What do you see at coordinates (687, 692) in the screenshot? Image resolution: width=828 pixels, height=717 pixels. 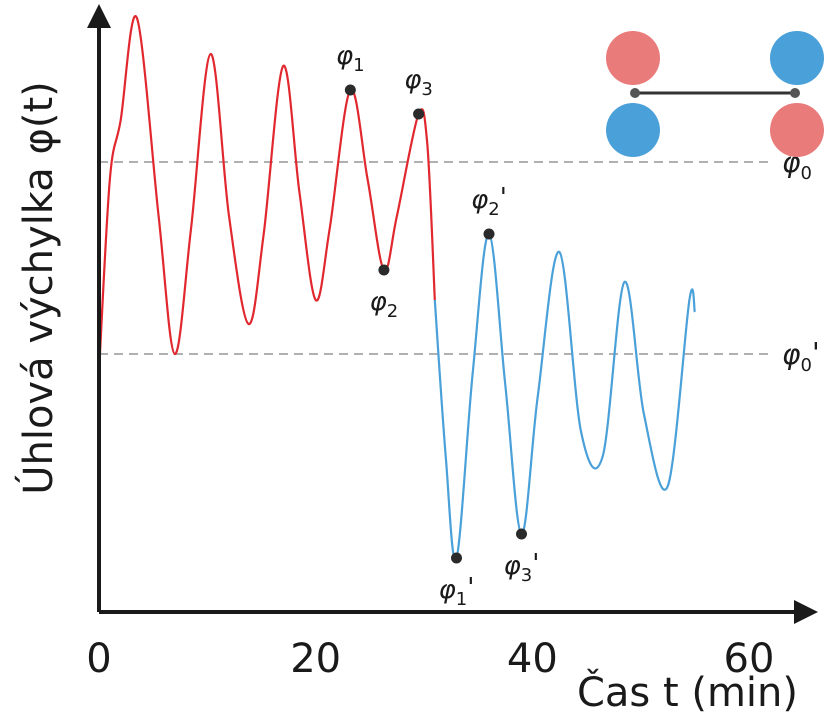 I see `x-axis-label: Čas t (min)` at bounding box center [687, 692].